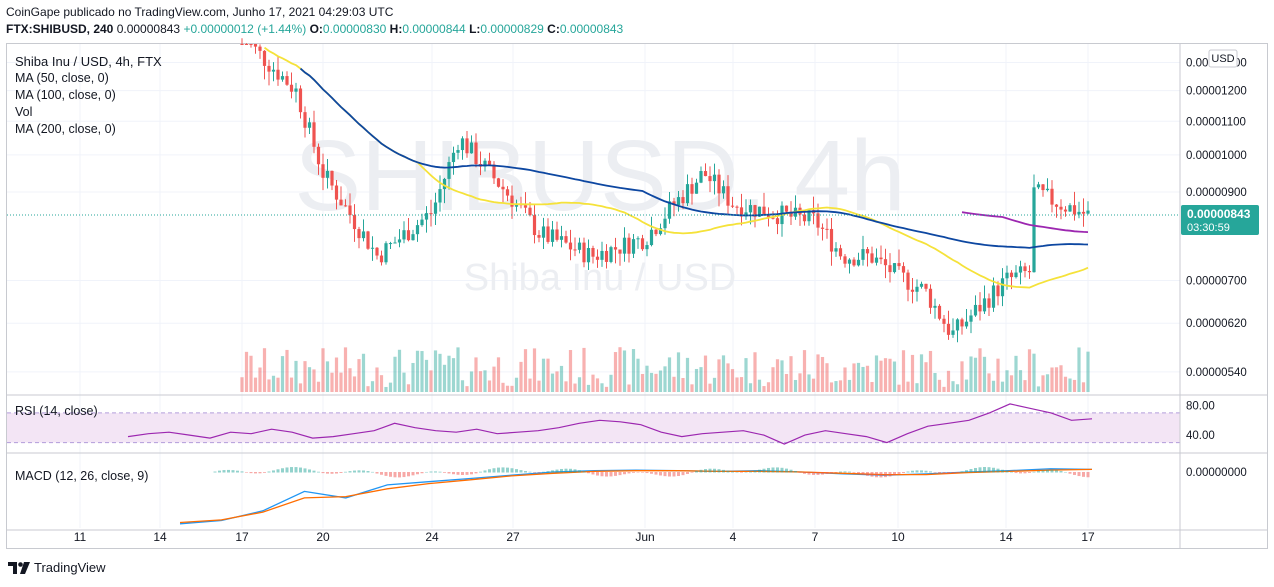 The height and width of the screenshot is (587, 1274). What do you see at coordinates (65, 129) in the screenshot?
I see `ma200-legend: MA (200, close, 0)` at bounding box center [65, 129].